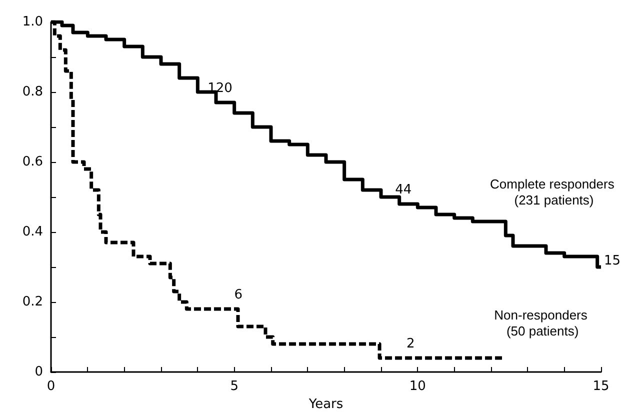 The width and height of the screenshot is (628, 416). Describe the element at coordinates (542, 323) in the screenshot. I see `series-label: Non-responders (50 patients)` at that location.